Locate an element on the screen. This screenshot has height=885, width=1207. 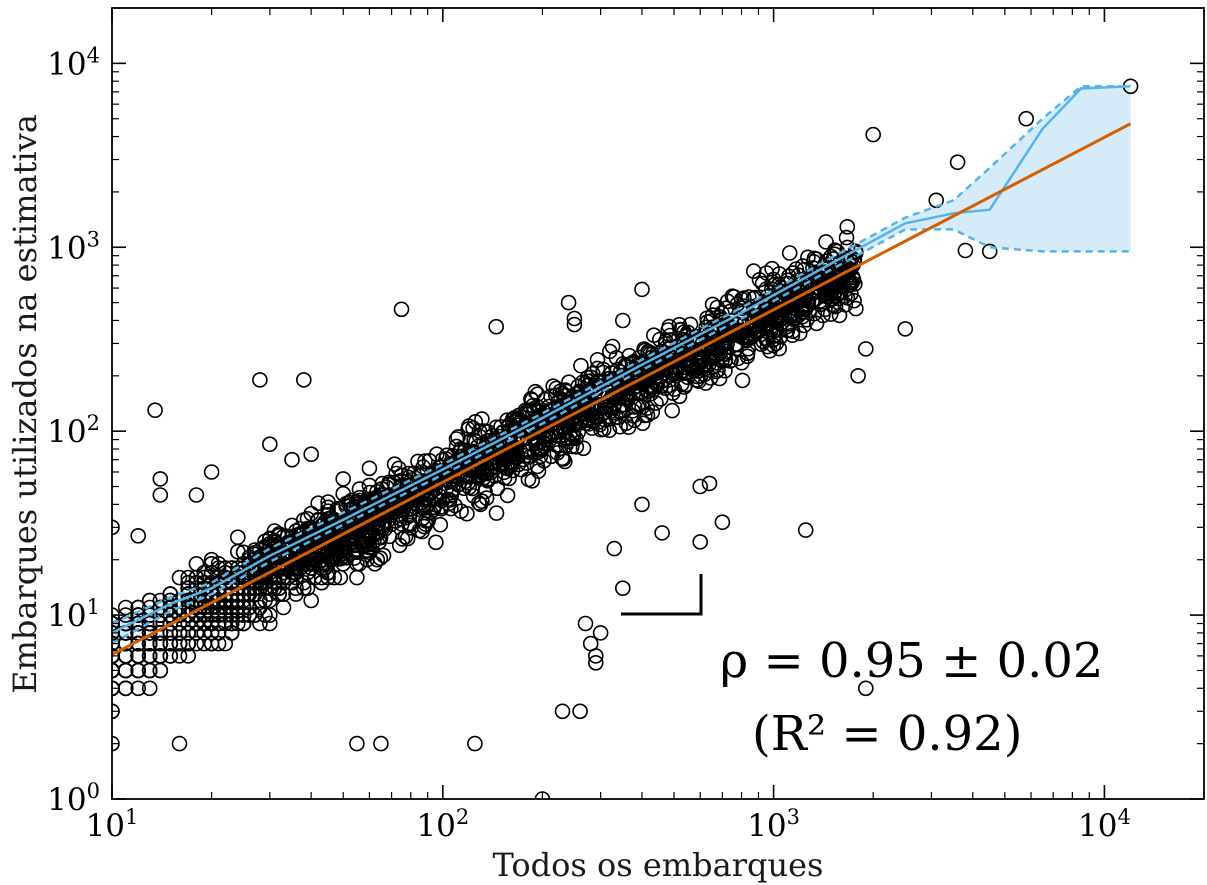
x-tick-label: 103 is located at coordinates (773, 824).